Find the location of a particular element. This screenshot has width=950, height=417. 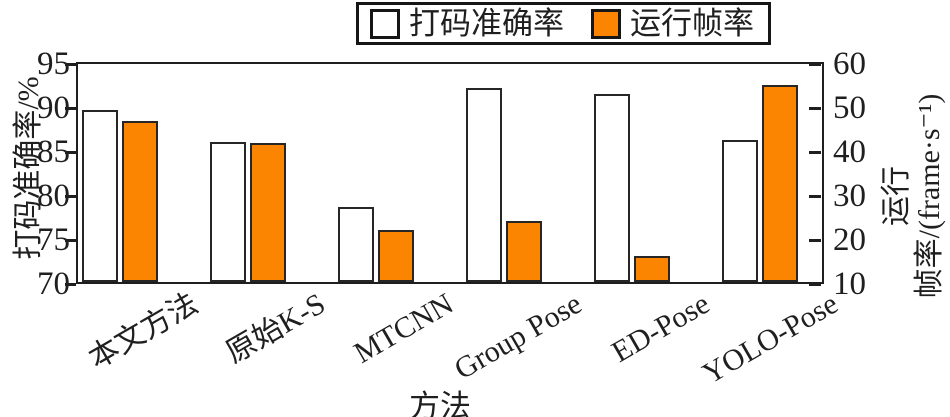

legend: 打码准确率 运行帧率 is located at coordinates (563, 23).